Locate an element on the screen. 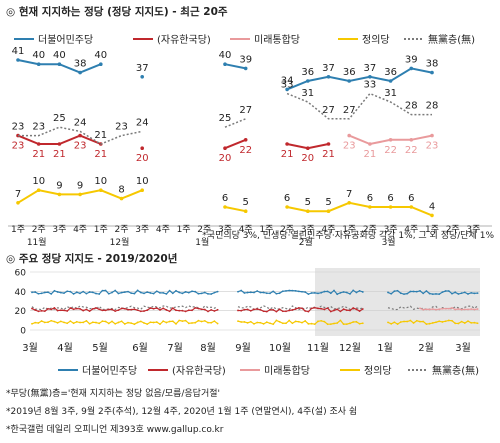 The image size is (500, 443). x-tick-label: 2주 is located at coordinates (287, 229).